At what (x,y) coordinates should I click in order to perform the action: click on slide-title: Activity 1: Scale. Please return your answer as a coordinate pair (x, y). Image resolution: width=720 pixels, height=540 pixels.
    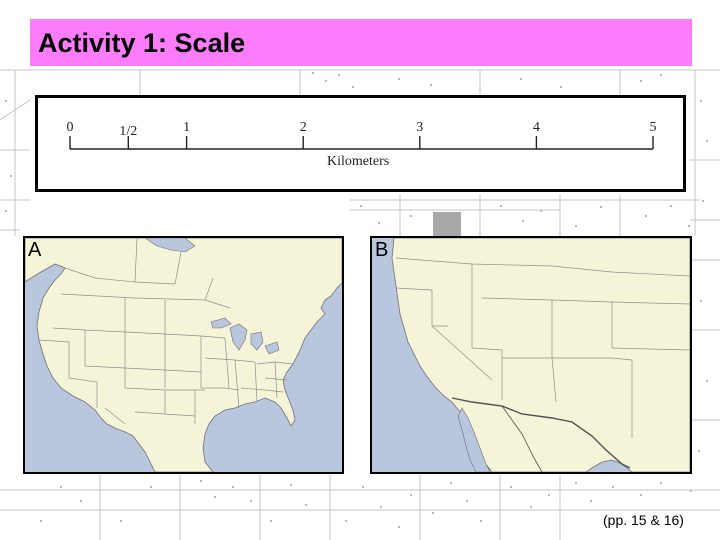
    Looking at the image, I should click on (142, 43).